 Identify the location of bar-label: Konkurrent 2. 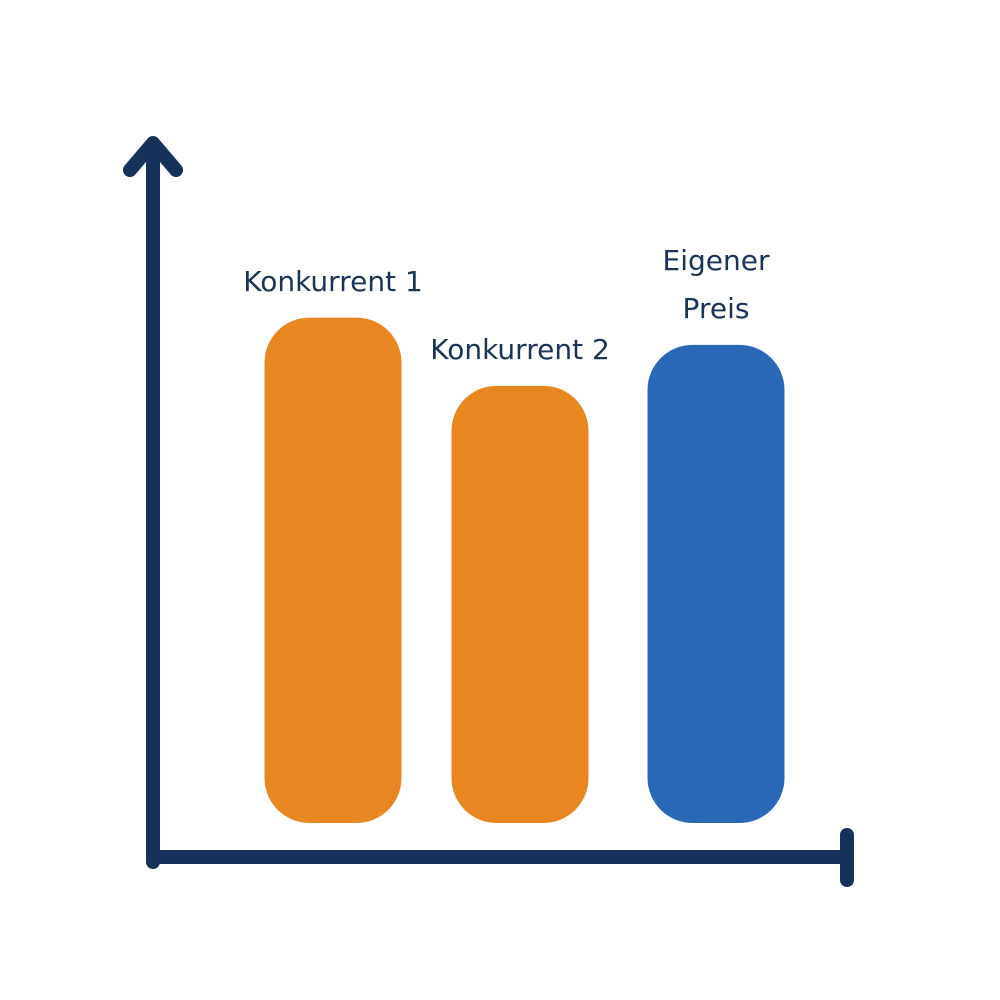
(520, 349).